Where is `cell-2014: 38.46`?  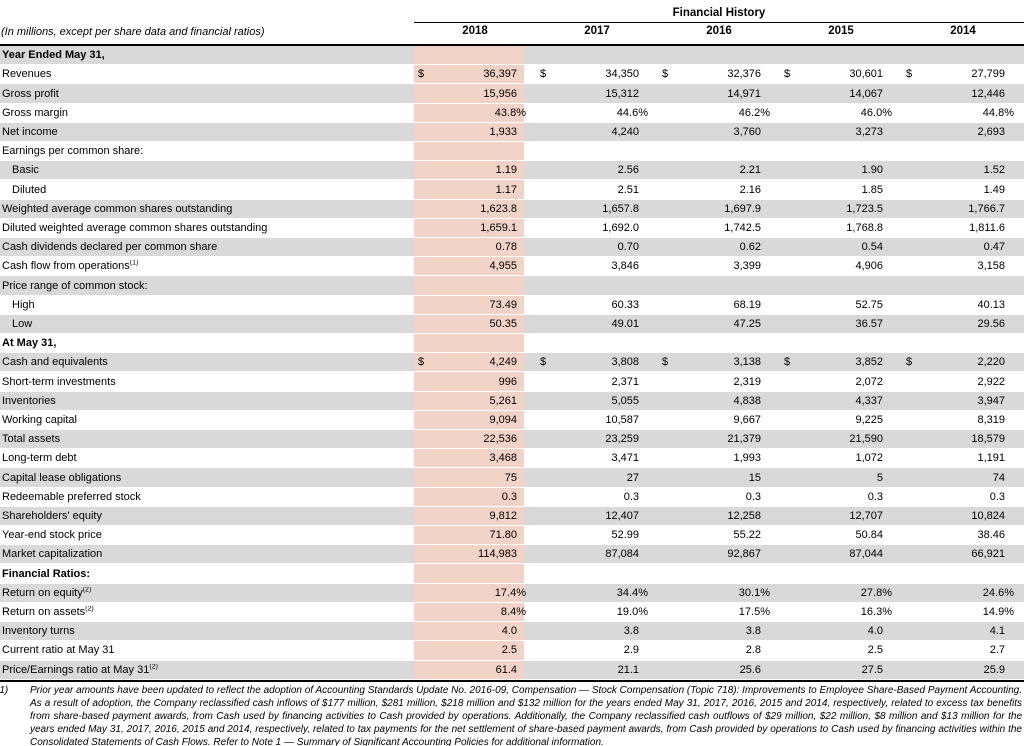
cell-2014: 38.46 is located at coordinates (963, 535).